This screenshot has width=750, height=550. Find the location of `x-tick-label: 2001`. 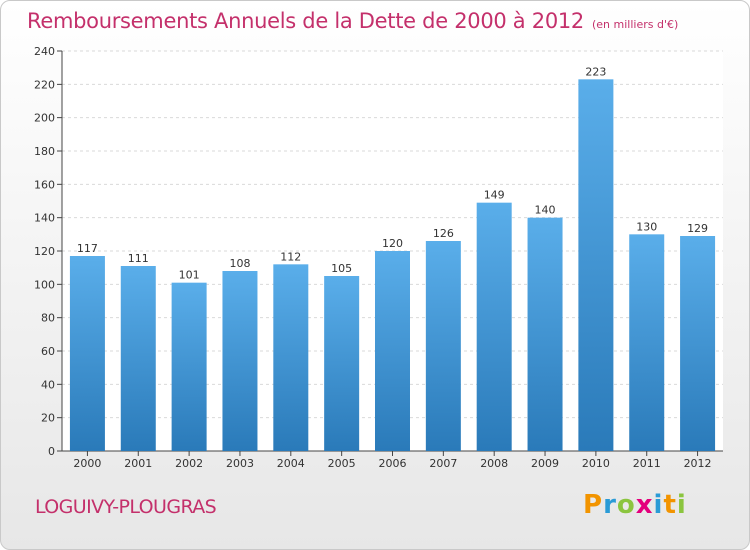

x-tick-label: 2001 is located at coordinates (138, 463).